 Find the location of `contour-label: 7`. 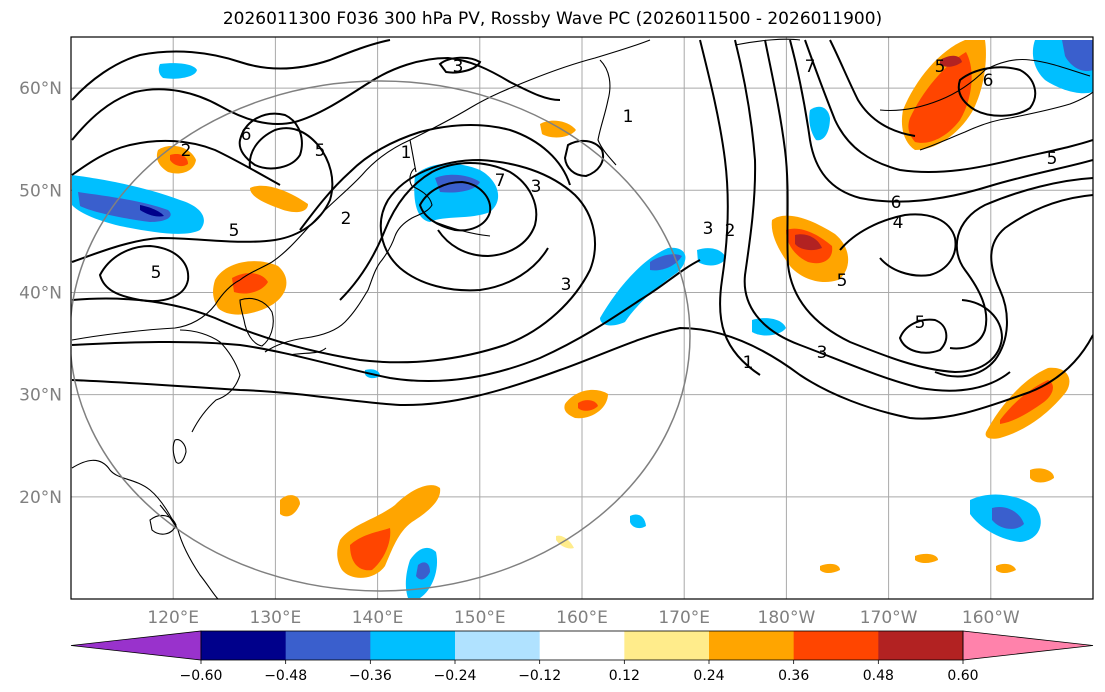

contour-label: 7 is located at coordinates (810, 67).